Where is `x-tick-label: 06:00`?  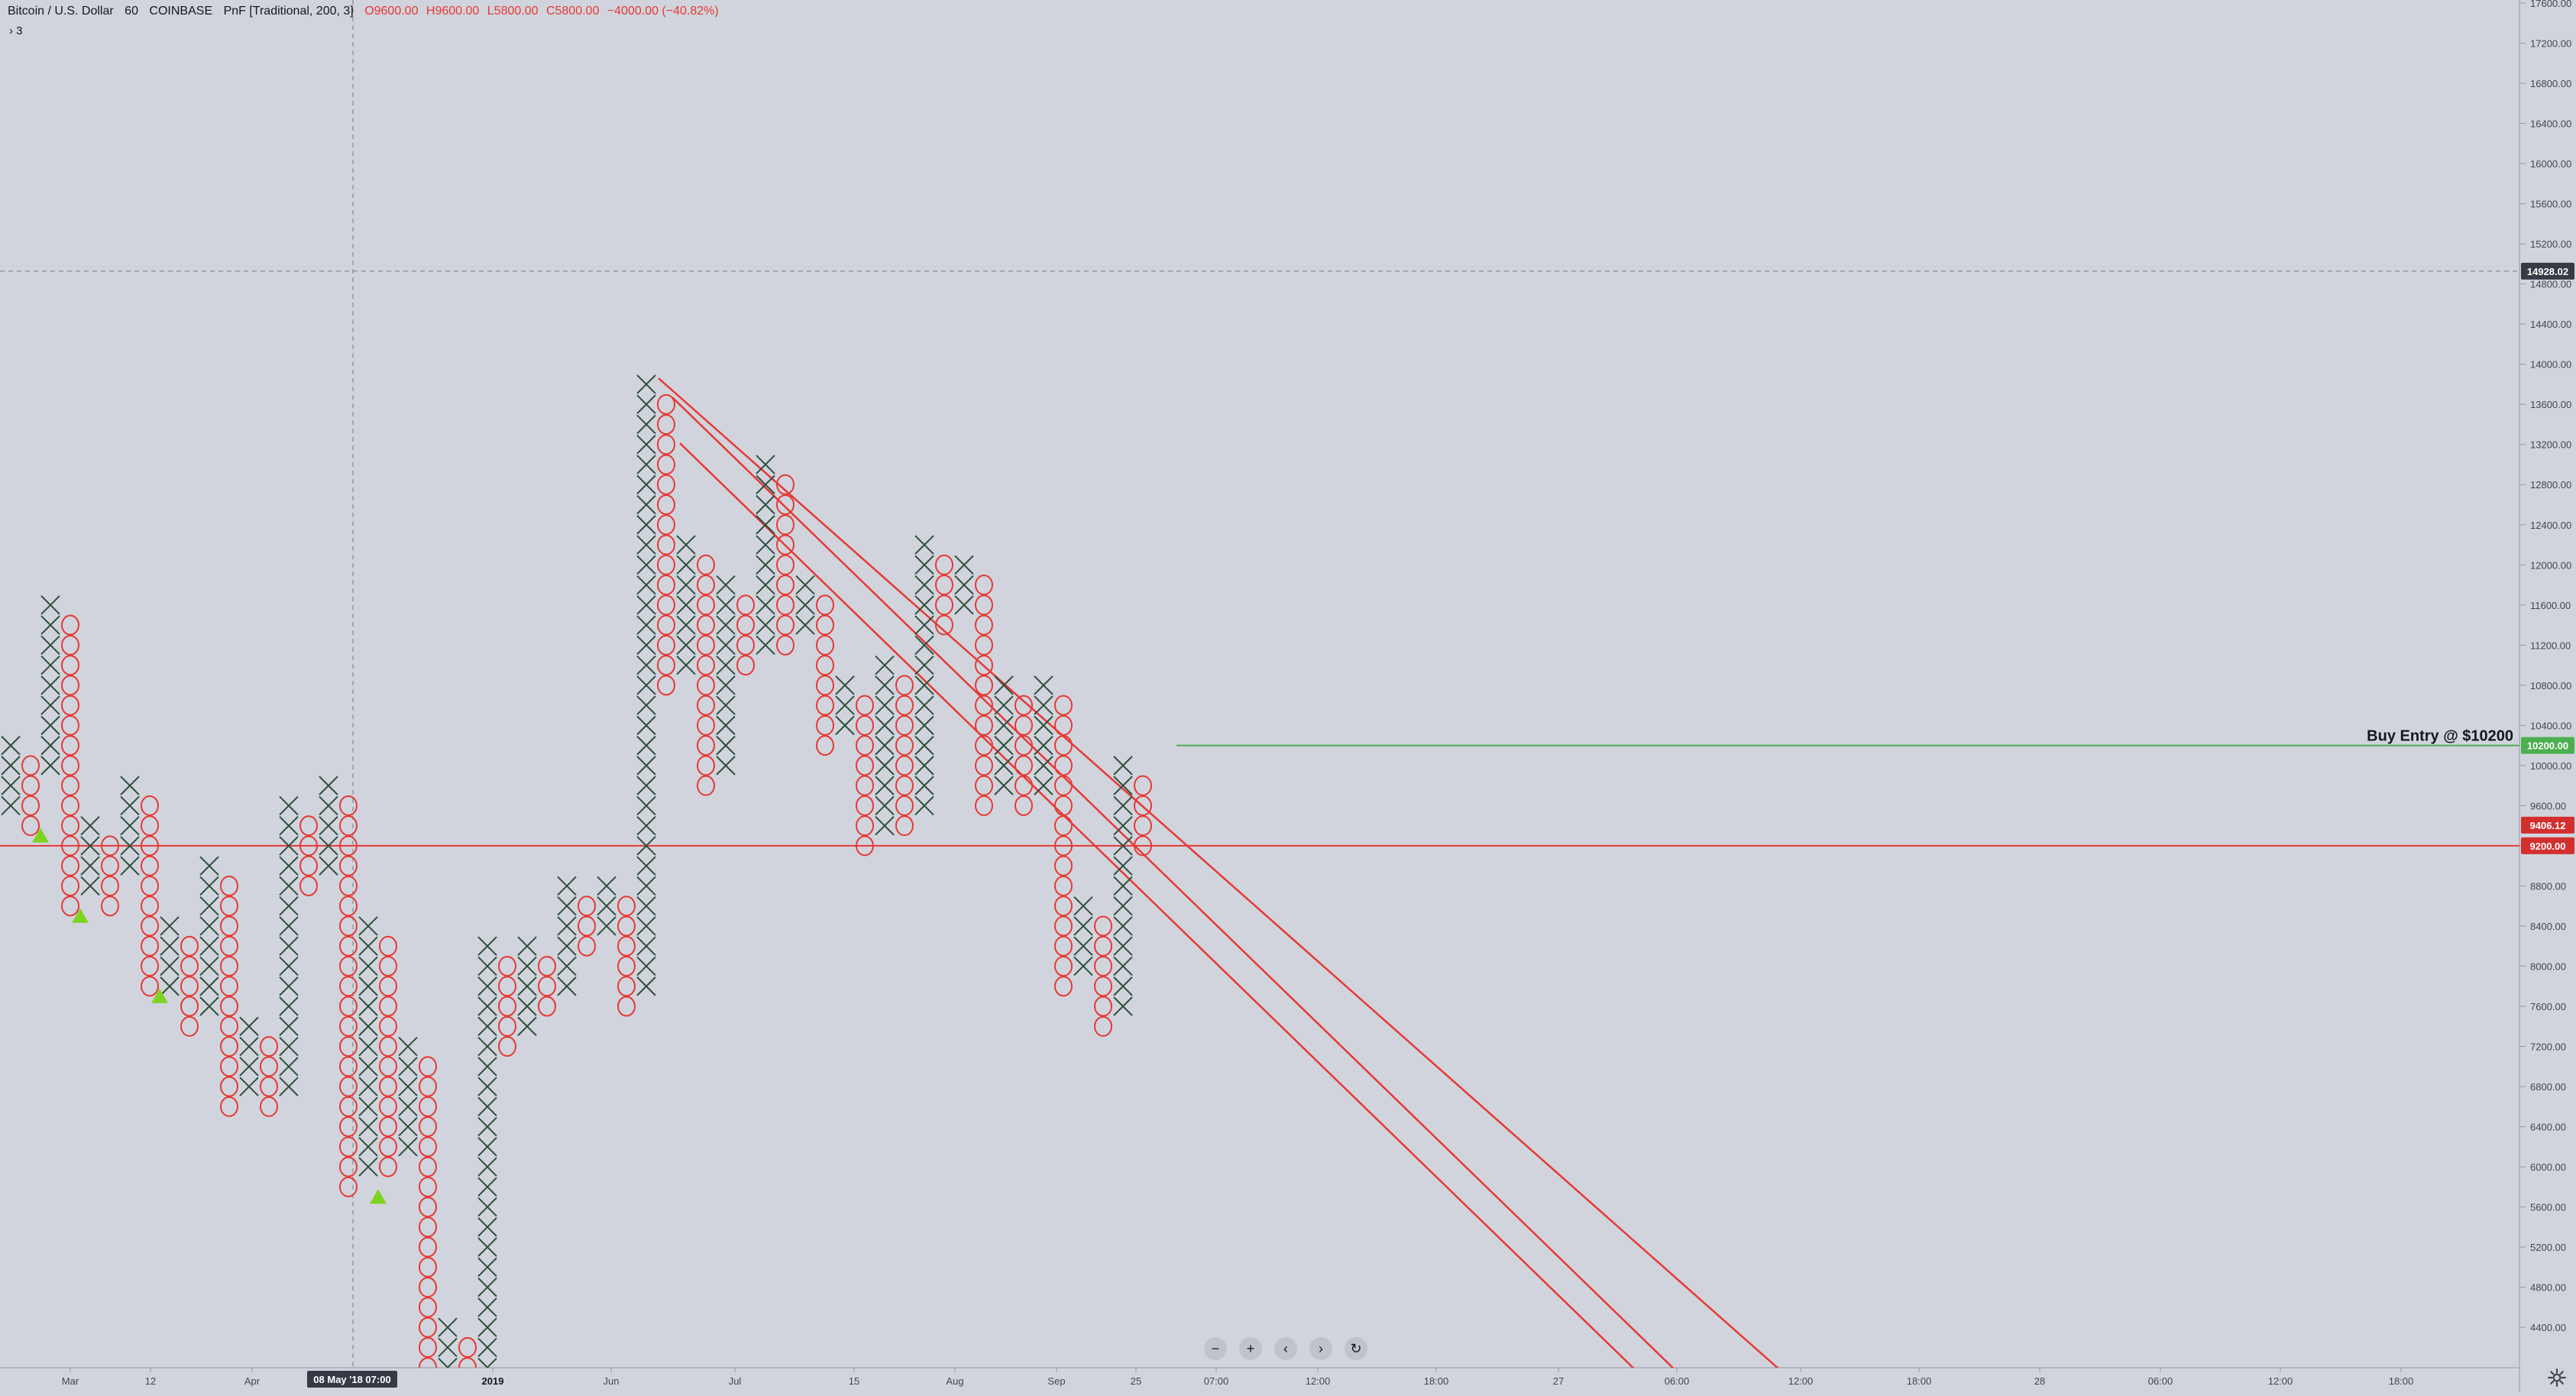 x-tick-label: 06:00 is located at coordinates (2160, 1381).